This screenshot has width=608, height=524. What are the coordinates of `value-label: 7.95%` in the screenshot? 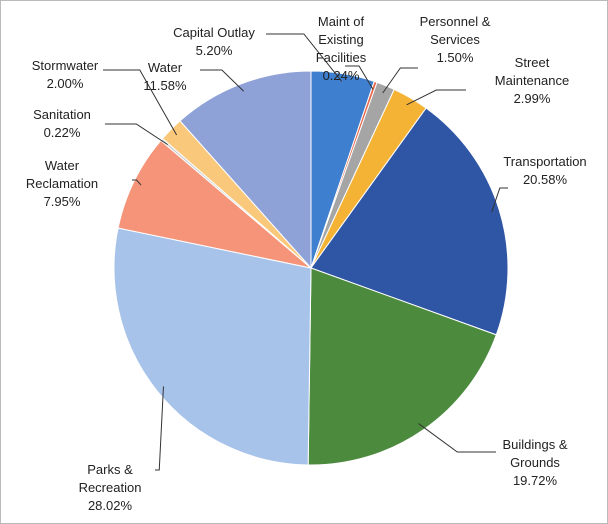 It's located at (62, 201).